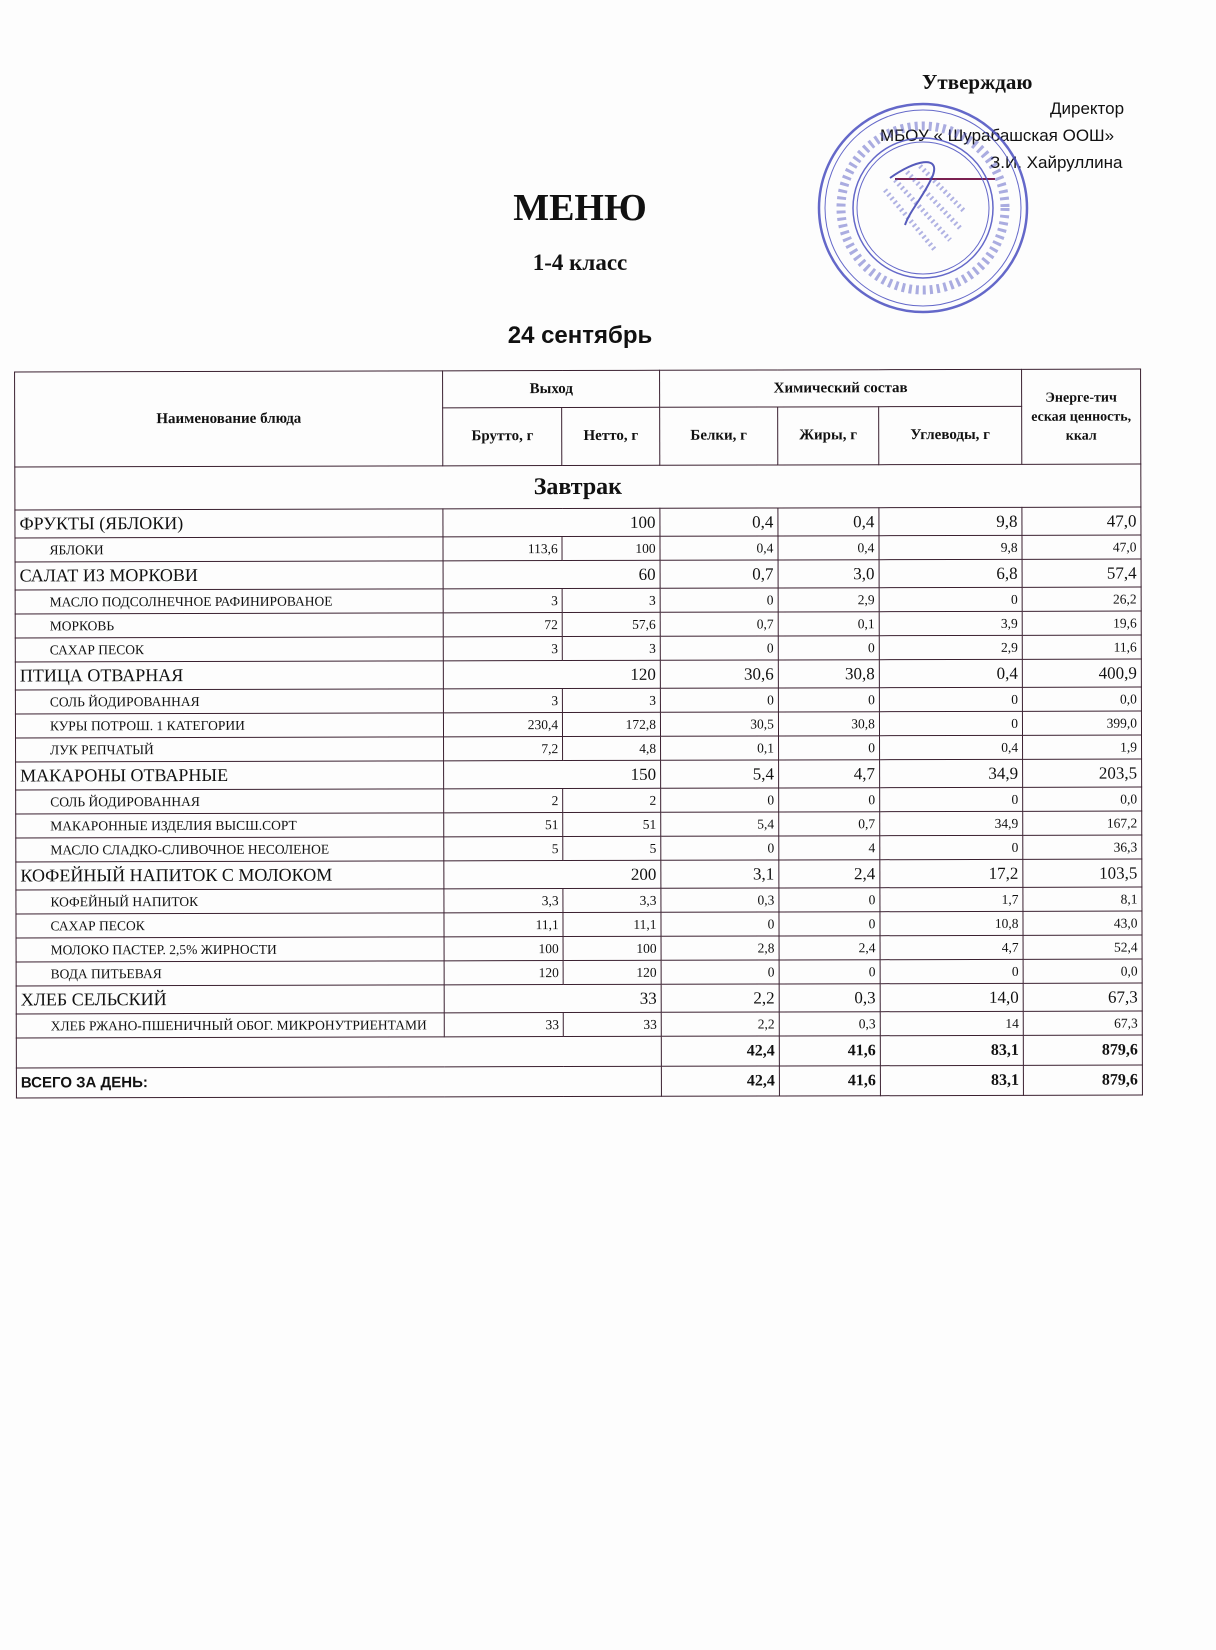 The width and height of the screenshot is (1216, 1650). I want to click on dish-row: ФРУКТЫ (ЯБЛОКИ) 100 0,4 0,4 9,8 47,0, so click(577, 522).